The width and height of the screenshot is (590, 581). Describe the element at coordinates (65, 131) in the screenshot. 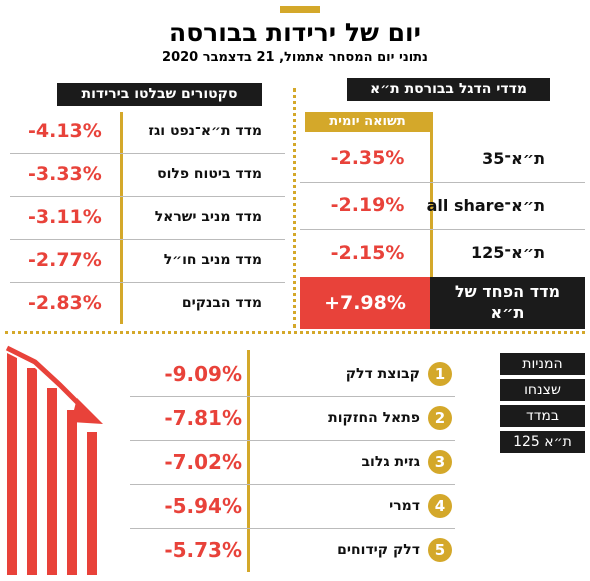

I see `value: -4.13%` at that location.